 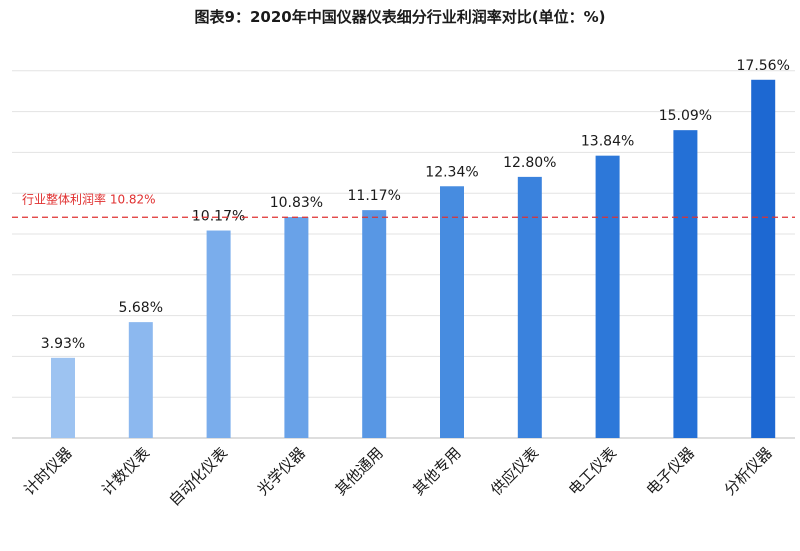 I want to click on category-label: 计时仪器, so click(x=47, y=471).